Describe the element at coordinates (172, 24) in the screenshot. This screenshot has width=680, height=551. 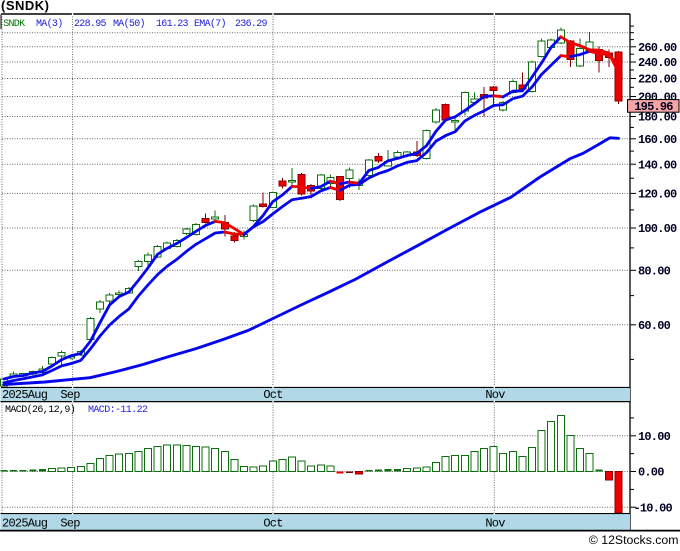
I see `svg-text: 161.23` at that location.